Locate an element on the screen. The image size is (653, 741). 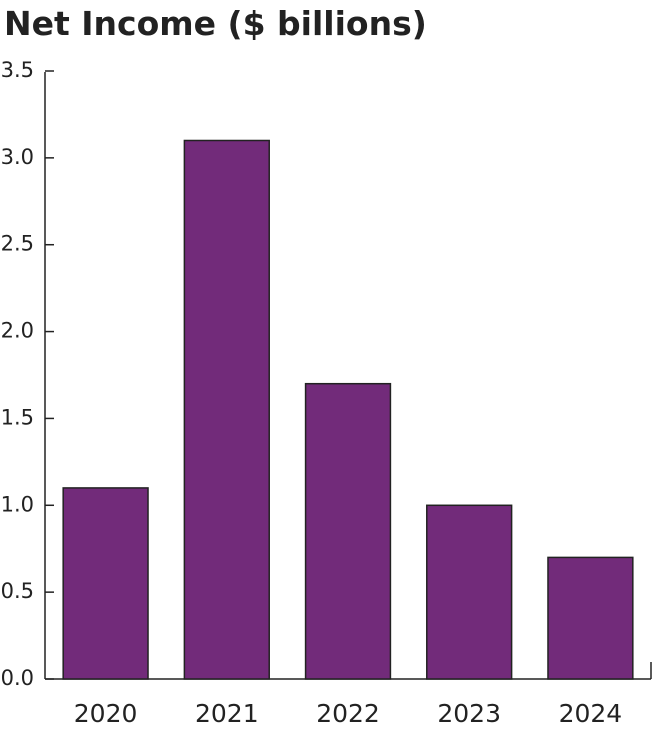
y-tick-label: 2.5 is located at coordinates (17, 244).